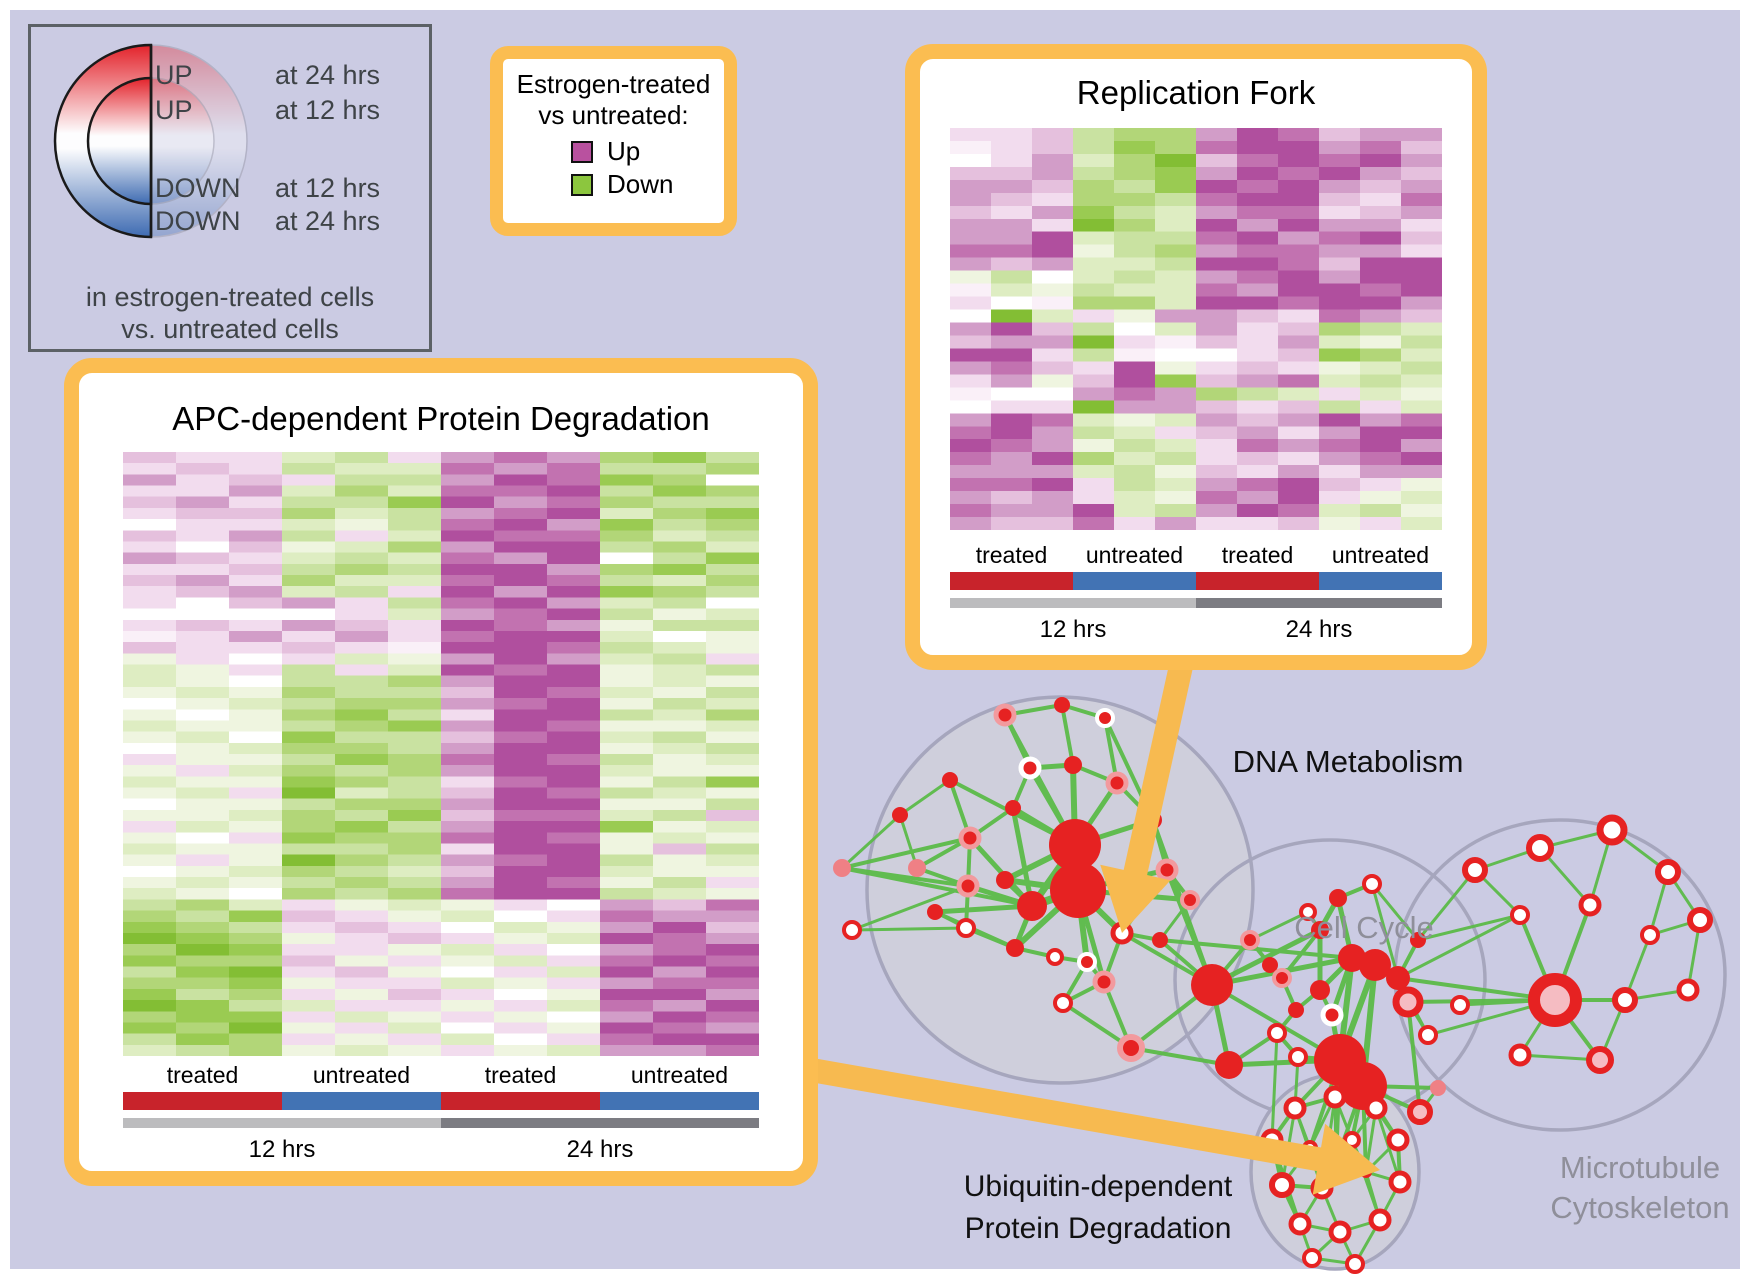 The image size is (1750, 1279). Describe the element at coordinates (1011, 555) in the screenshot. I see `rf-group-treated-12: treated` at that location.